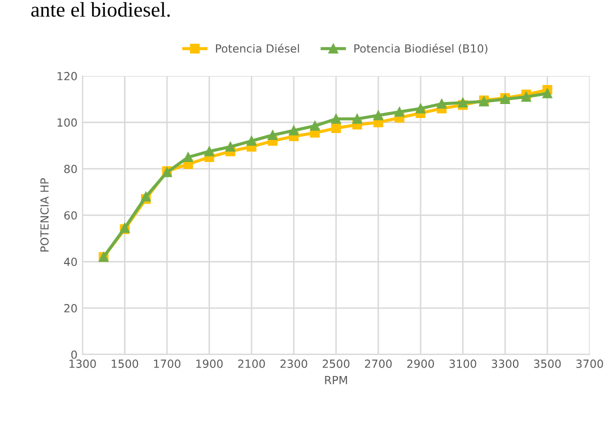  What do you see at coordinates (421, 49) in the screenshot?
I see `legend-label: Potencia Biodiésel (B10)` at bounding box center [421, 49].